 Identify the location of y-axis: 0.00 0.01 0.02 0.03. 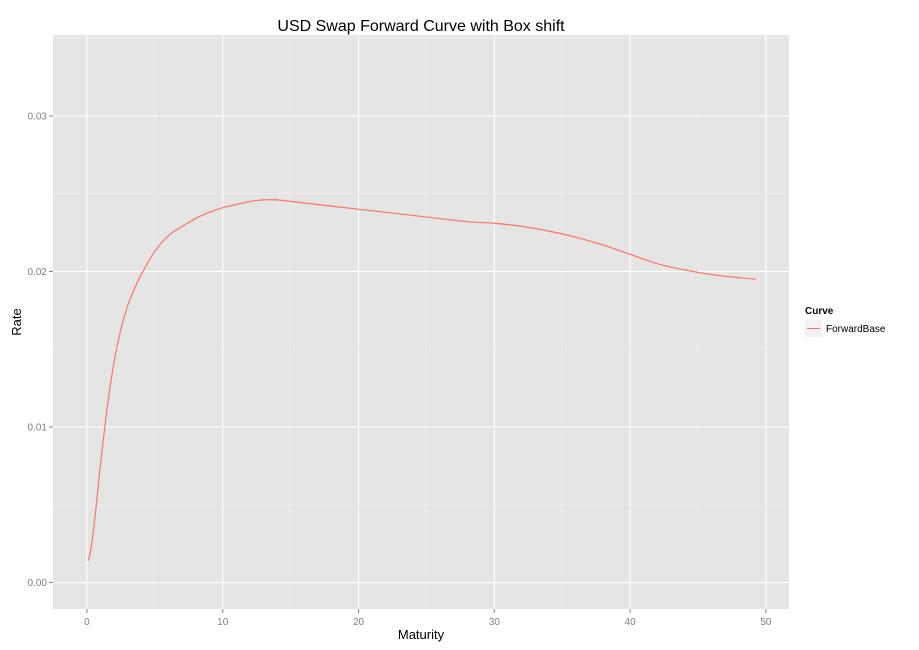
(40, 350).